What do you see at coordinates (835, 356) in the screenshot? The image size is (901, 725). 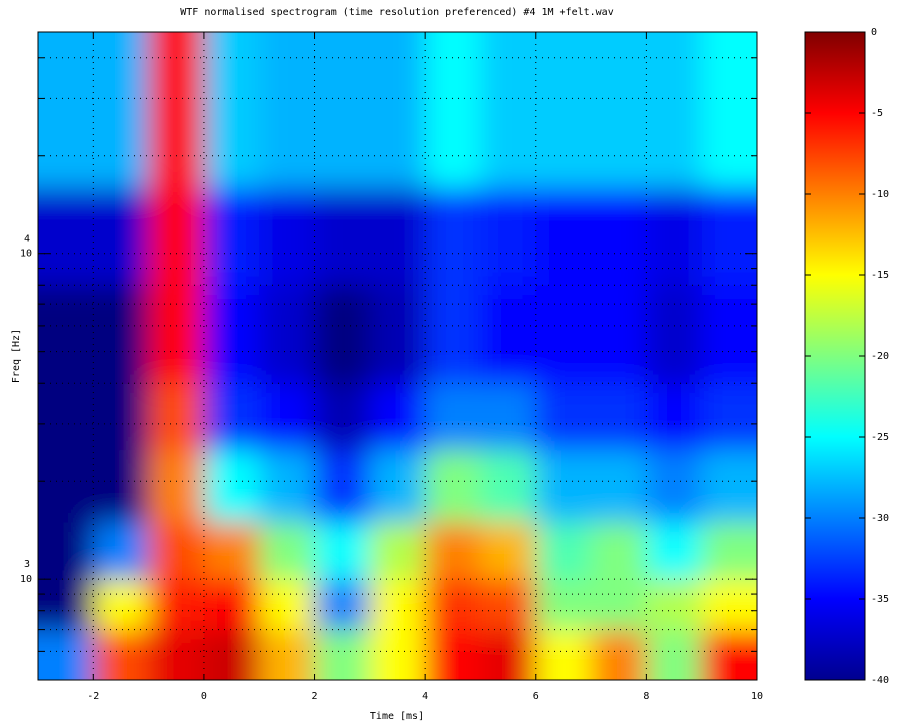 I see `colorbar` at bounding box center [835, 356].